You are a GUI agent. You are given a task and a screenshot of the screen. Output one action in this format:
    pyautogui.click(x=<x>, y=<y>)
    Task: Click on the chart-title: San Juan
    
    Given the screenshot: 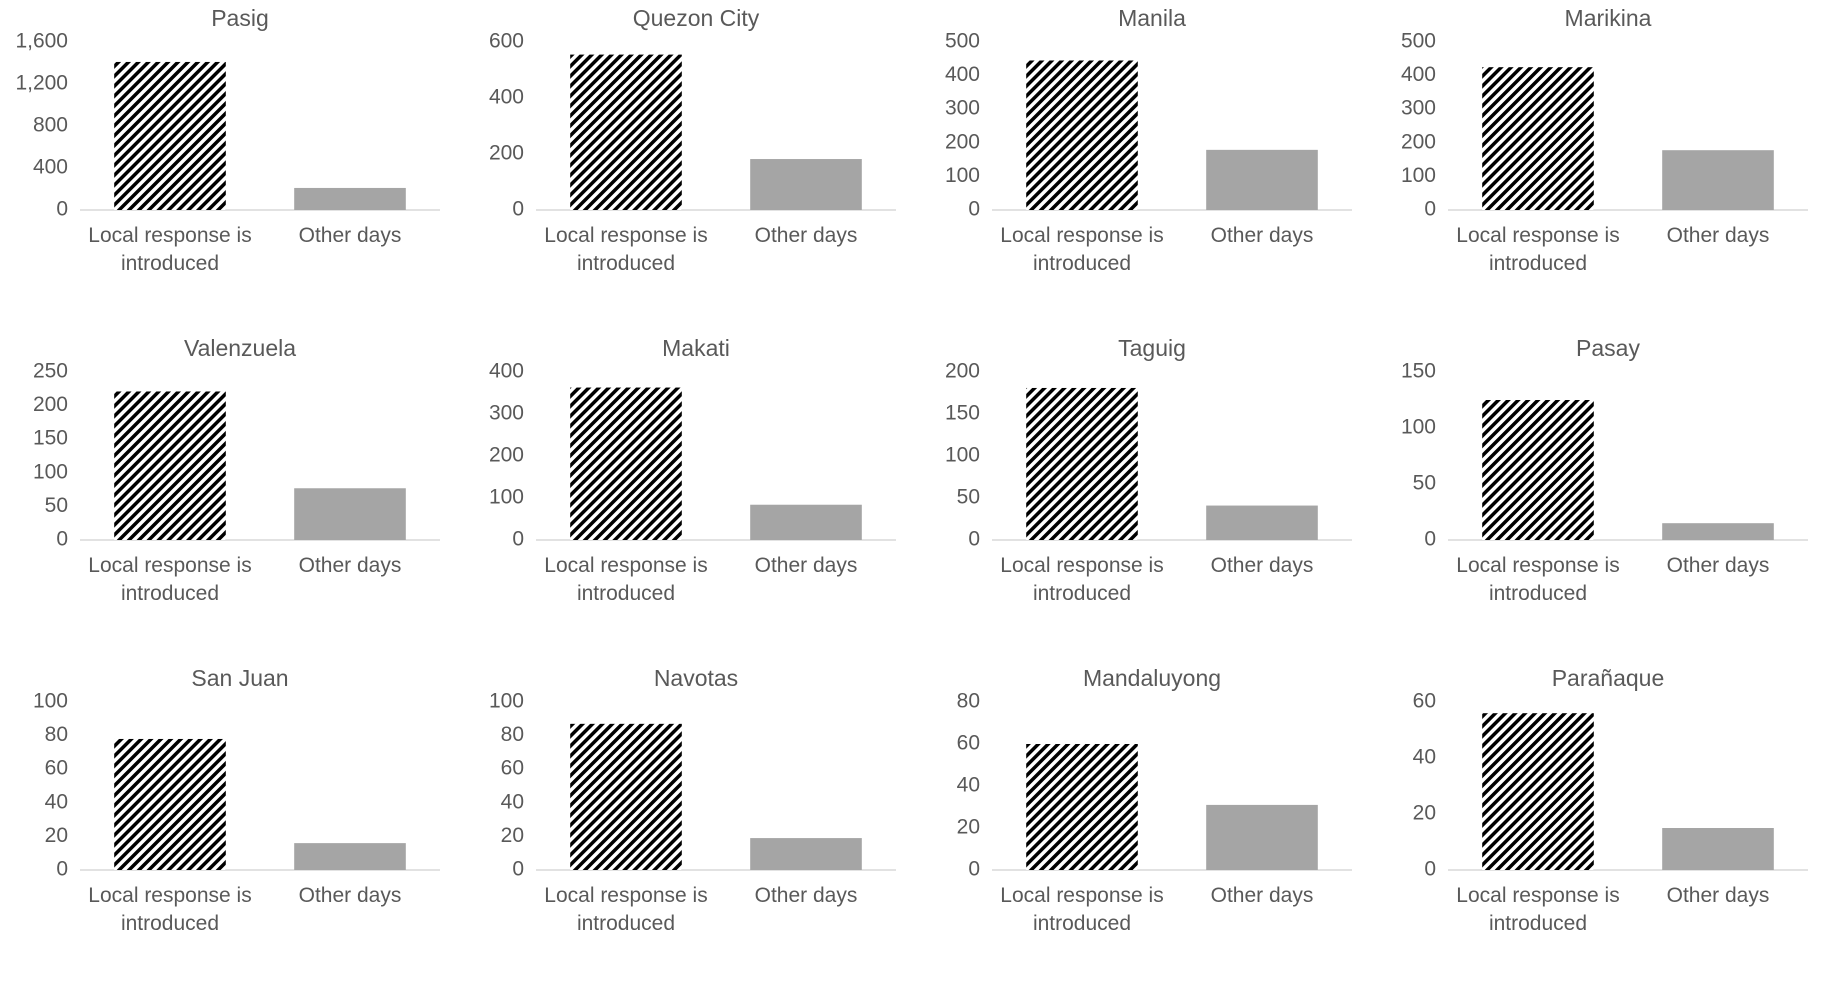 What is the action you would take?
    pyautogui.click(x=239, y=678)
    